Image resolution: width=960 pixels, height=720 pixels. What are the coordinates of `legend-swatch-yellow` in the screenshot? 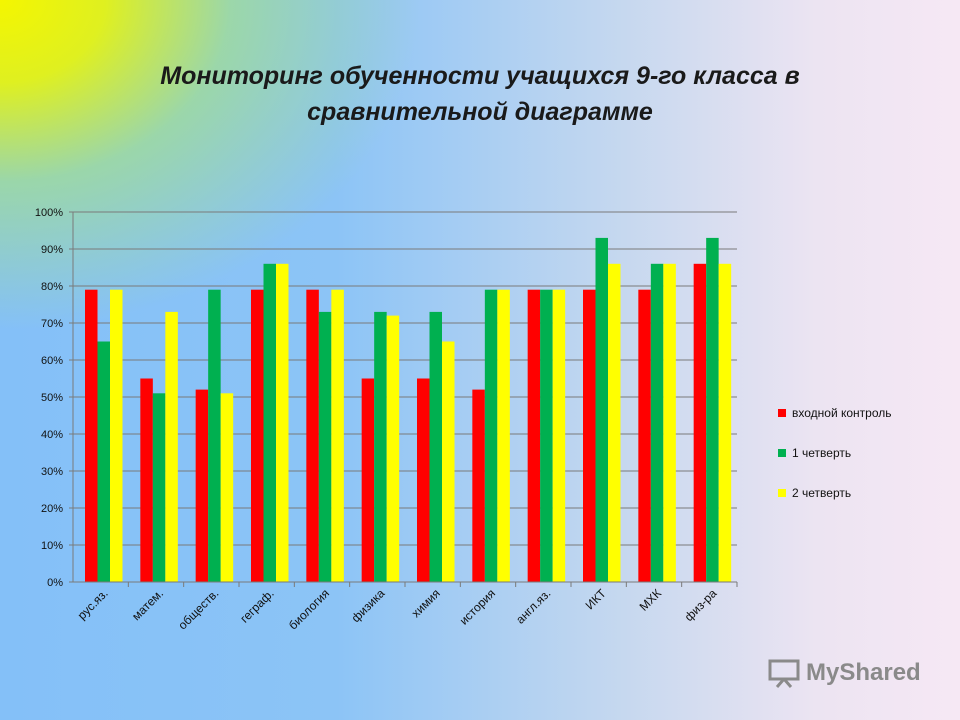 It's located at (782, 493).